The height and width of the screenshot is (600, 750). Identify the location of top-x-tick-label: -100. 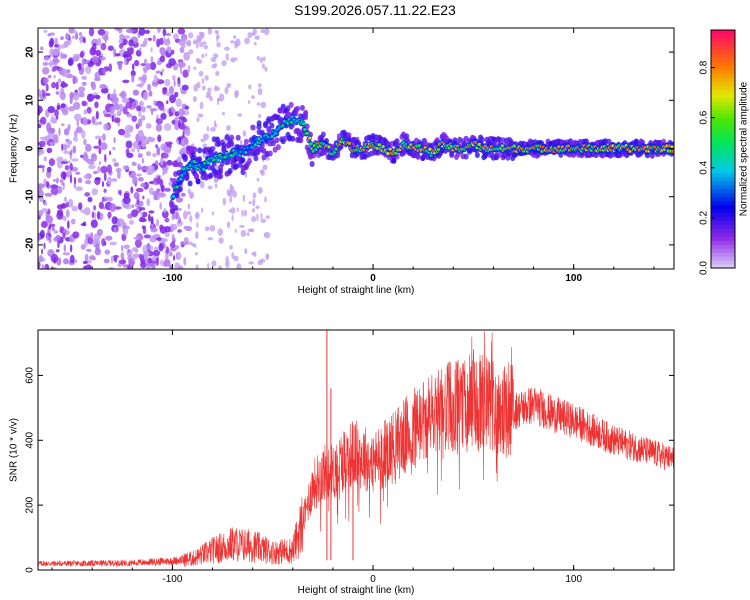
(172, 278).